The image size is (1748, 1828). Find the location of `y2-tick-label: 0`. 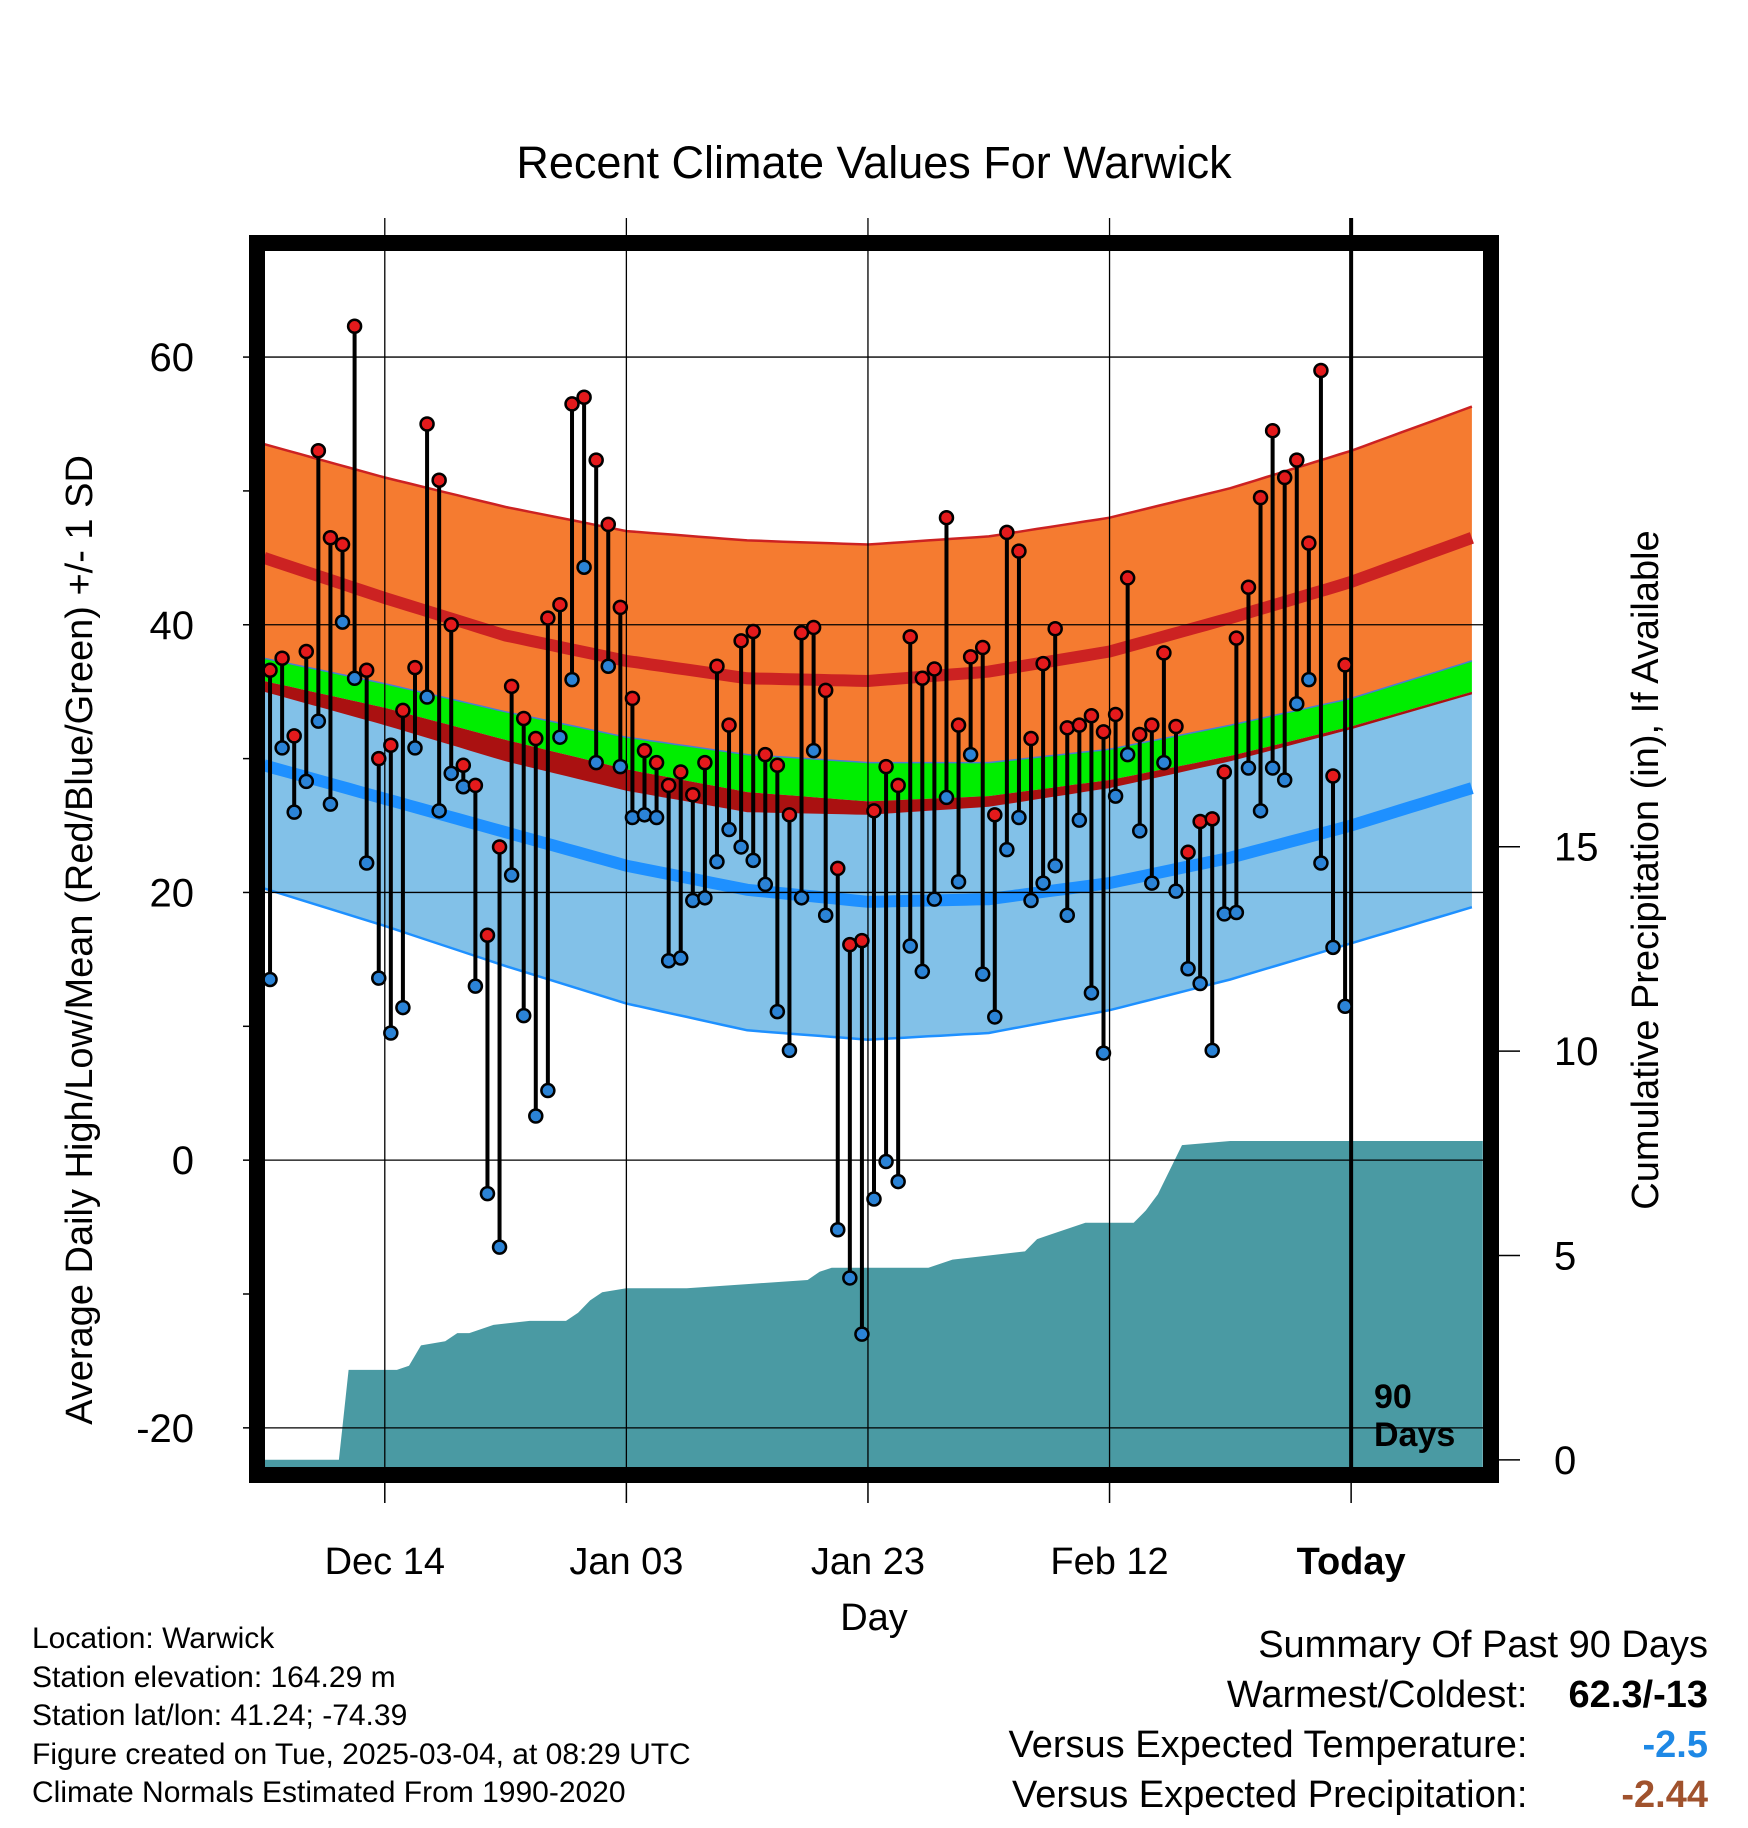

y2-tick-label: 0 is located at coordinates (1565, 1461).